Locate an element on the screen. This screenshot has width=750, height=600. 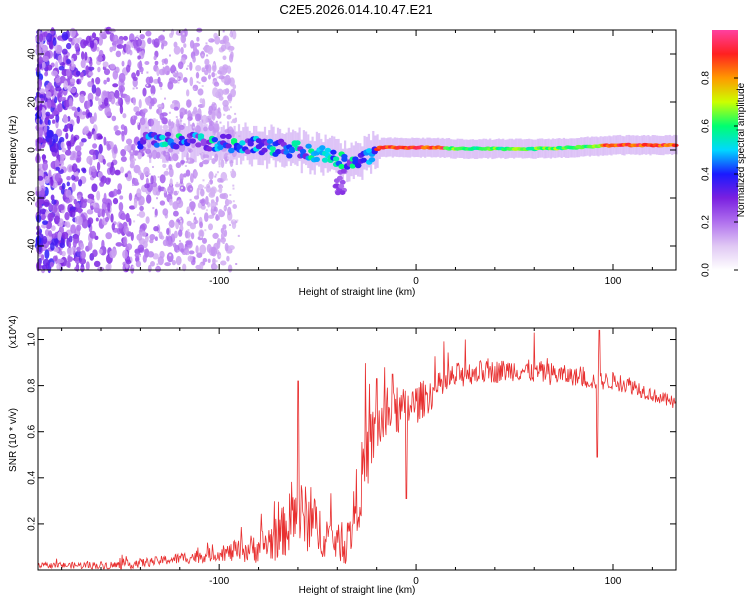
snr-x-label: Height of straight line (km) is located at coordinates (357, 590).